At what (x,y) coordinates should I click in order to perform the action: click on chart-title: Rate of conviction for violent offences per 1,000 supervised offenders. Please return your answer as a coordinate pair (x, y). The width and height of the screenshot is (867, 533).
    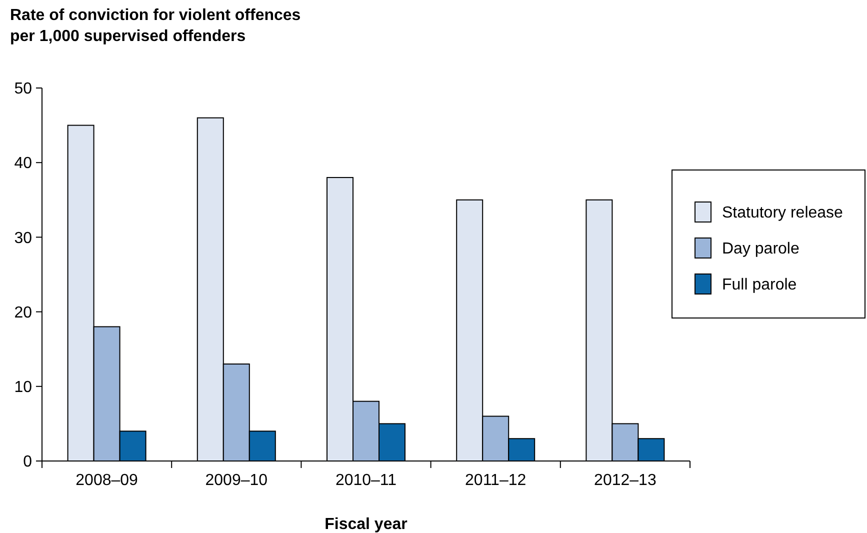
    Looking at the image, I should click on (155, 26).